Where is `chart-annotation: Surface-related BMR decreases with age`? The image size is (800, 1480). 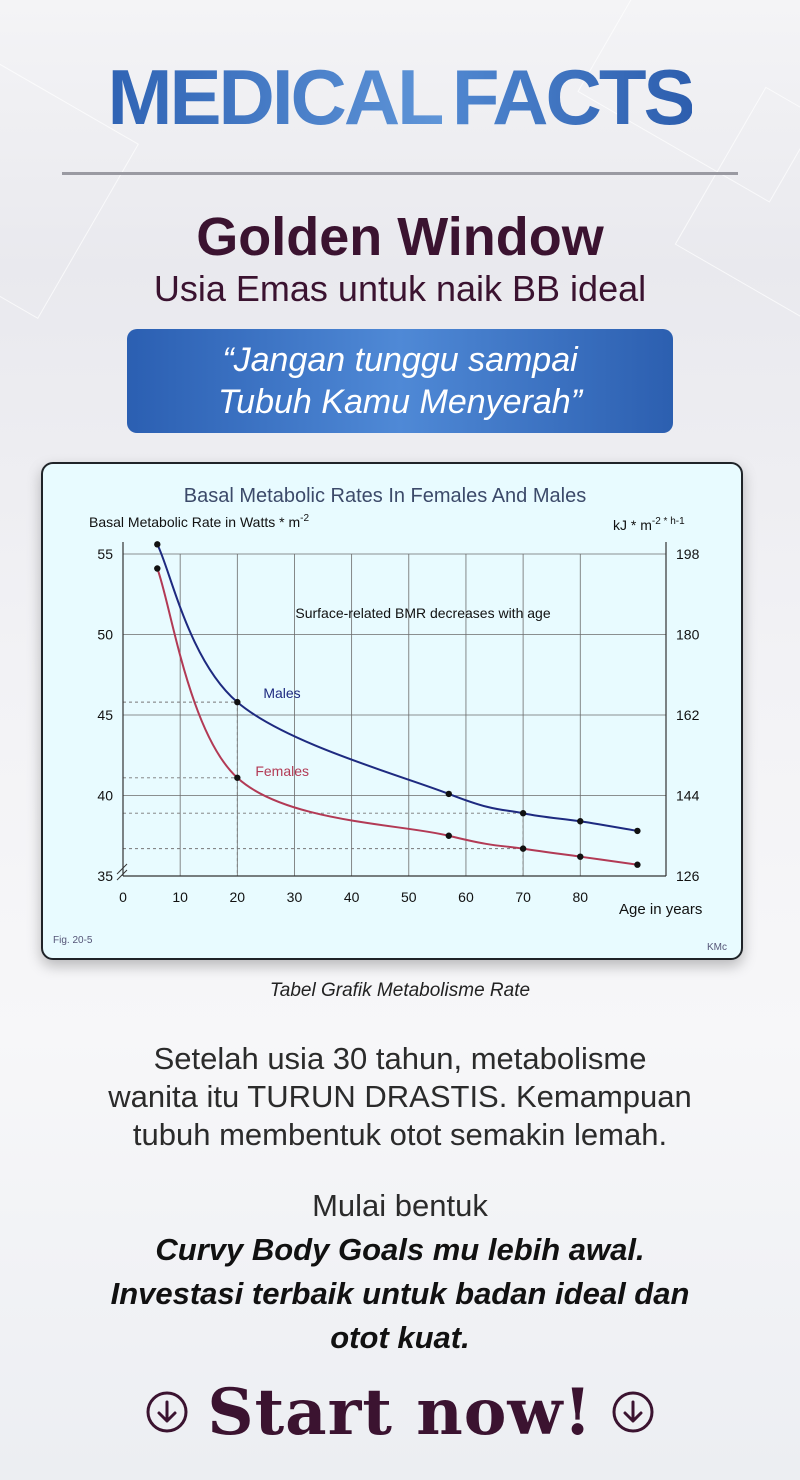
chart-annotation: Surface-related BMR decreases with age is located at coordinates (422, 613).